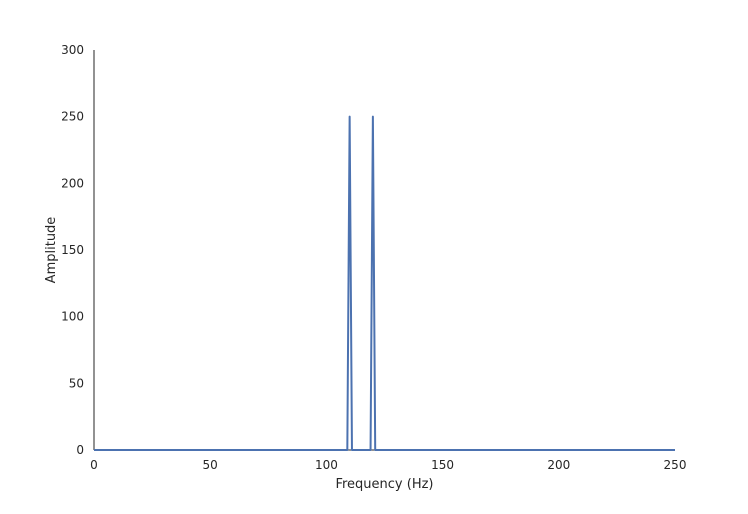 The image size is (748, 514). What do you see at coordinates (72, 50) in the screenshot?
I see `y-tick-label: 300` at bounding box center [72, 50].